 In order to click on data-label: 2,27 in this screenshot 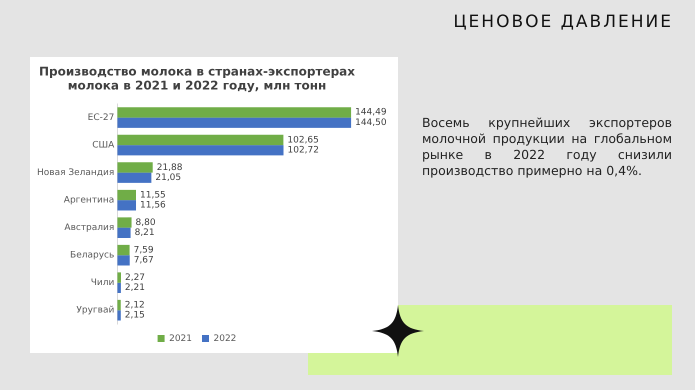, I will do `click(135, 277)`.